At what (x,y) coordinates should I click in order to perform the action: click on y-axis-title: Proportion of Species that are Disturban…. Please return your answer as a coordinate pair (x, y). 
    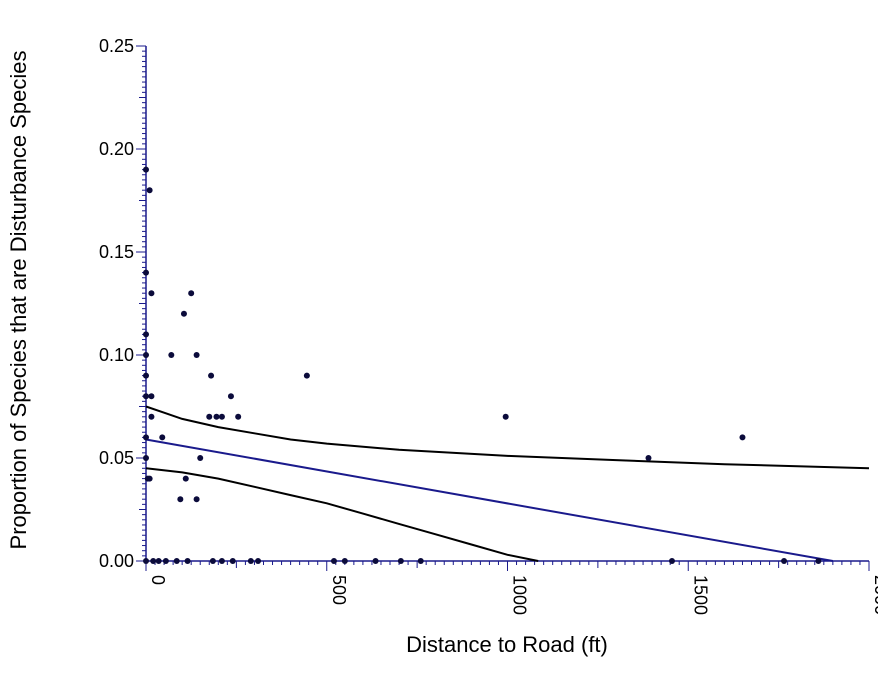
    Looking at the image, I should click on (18, 300).